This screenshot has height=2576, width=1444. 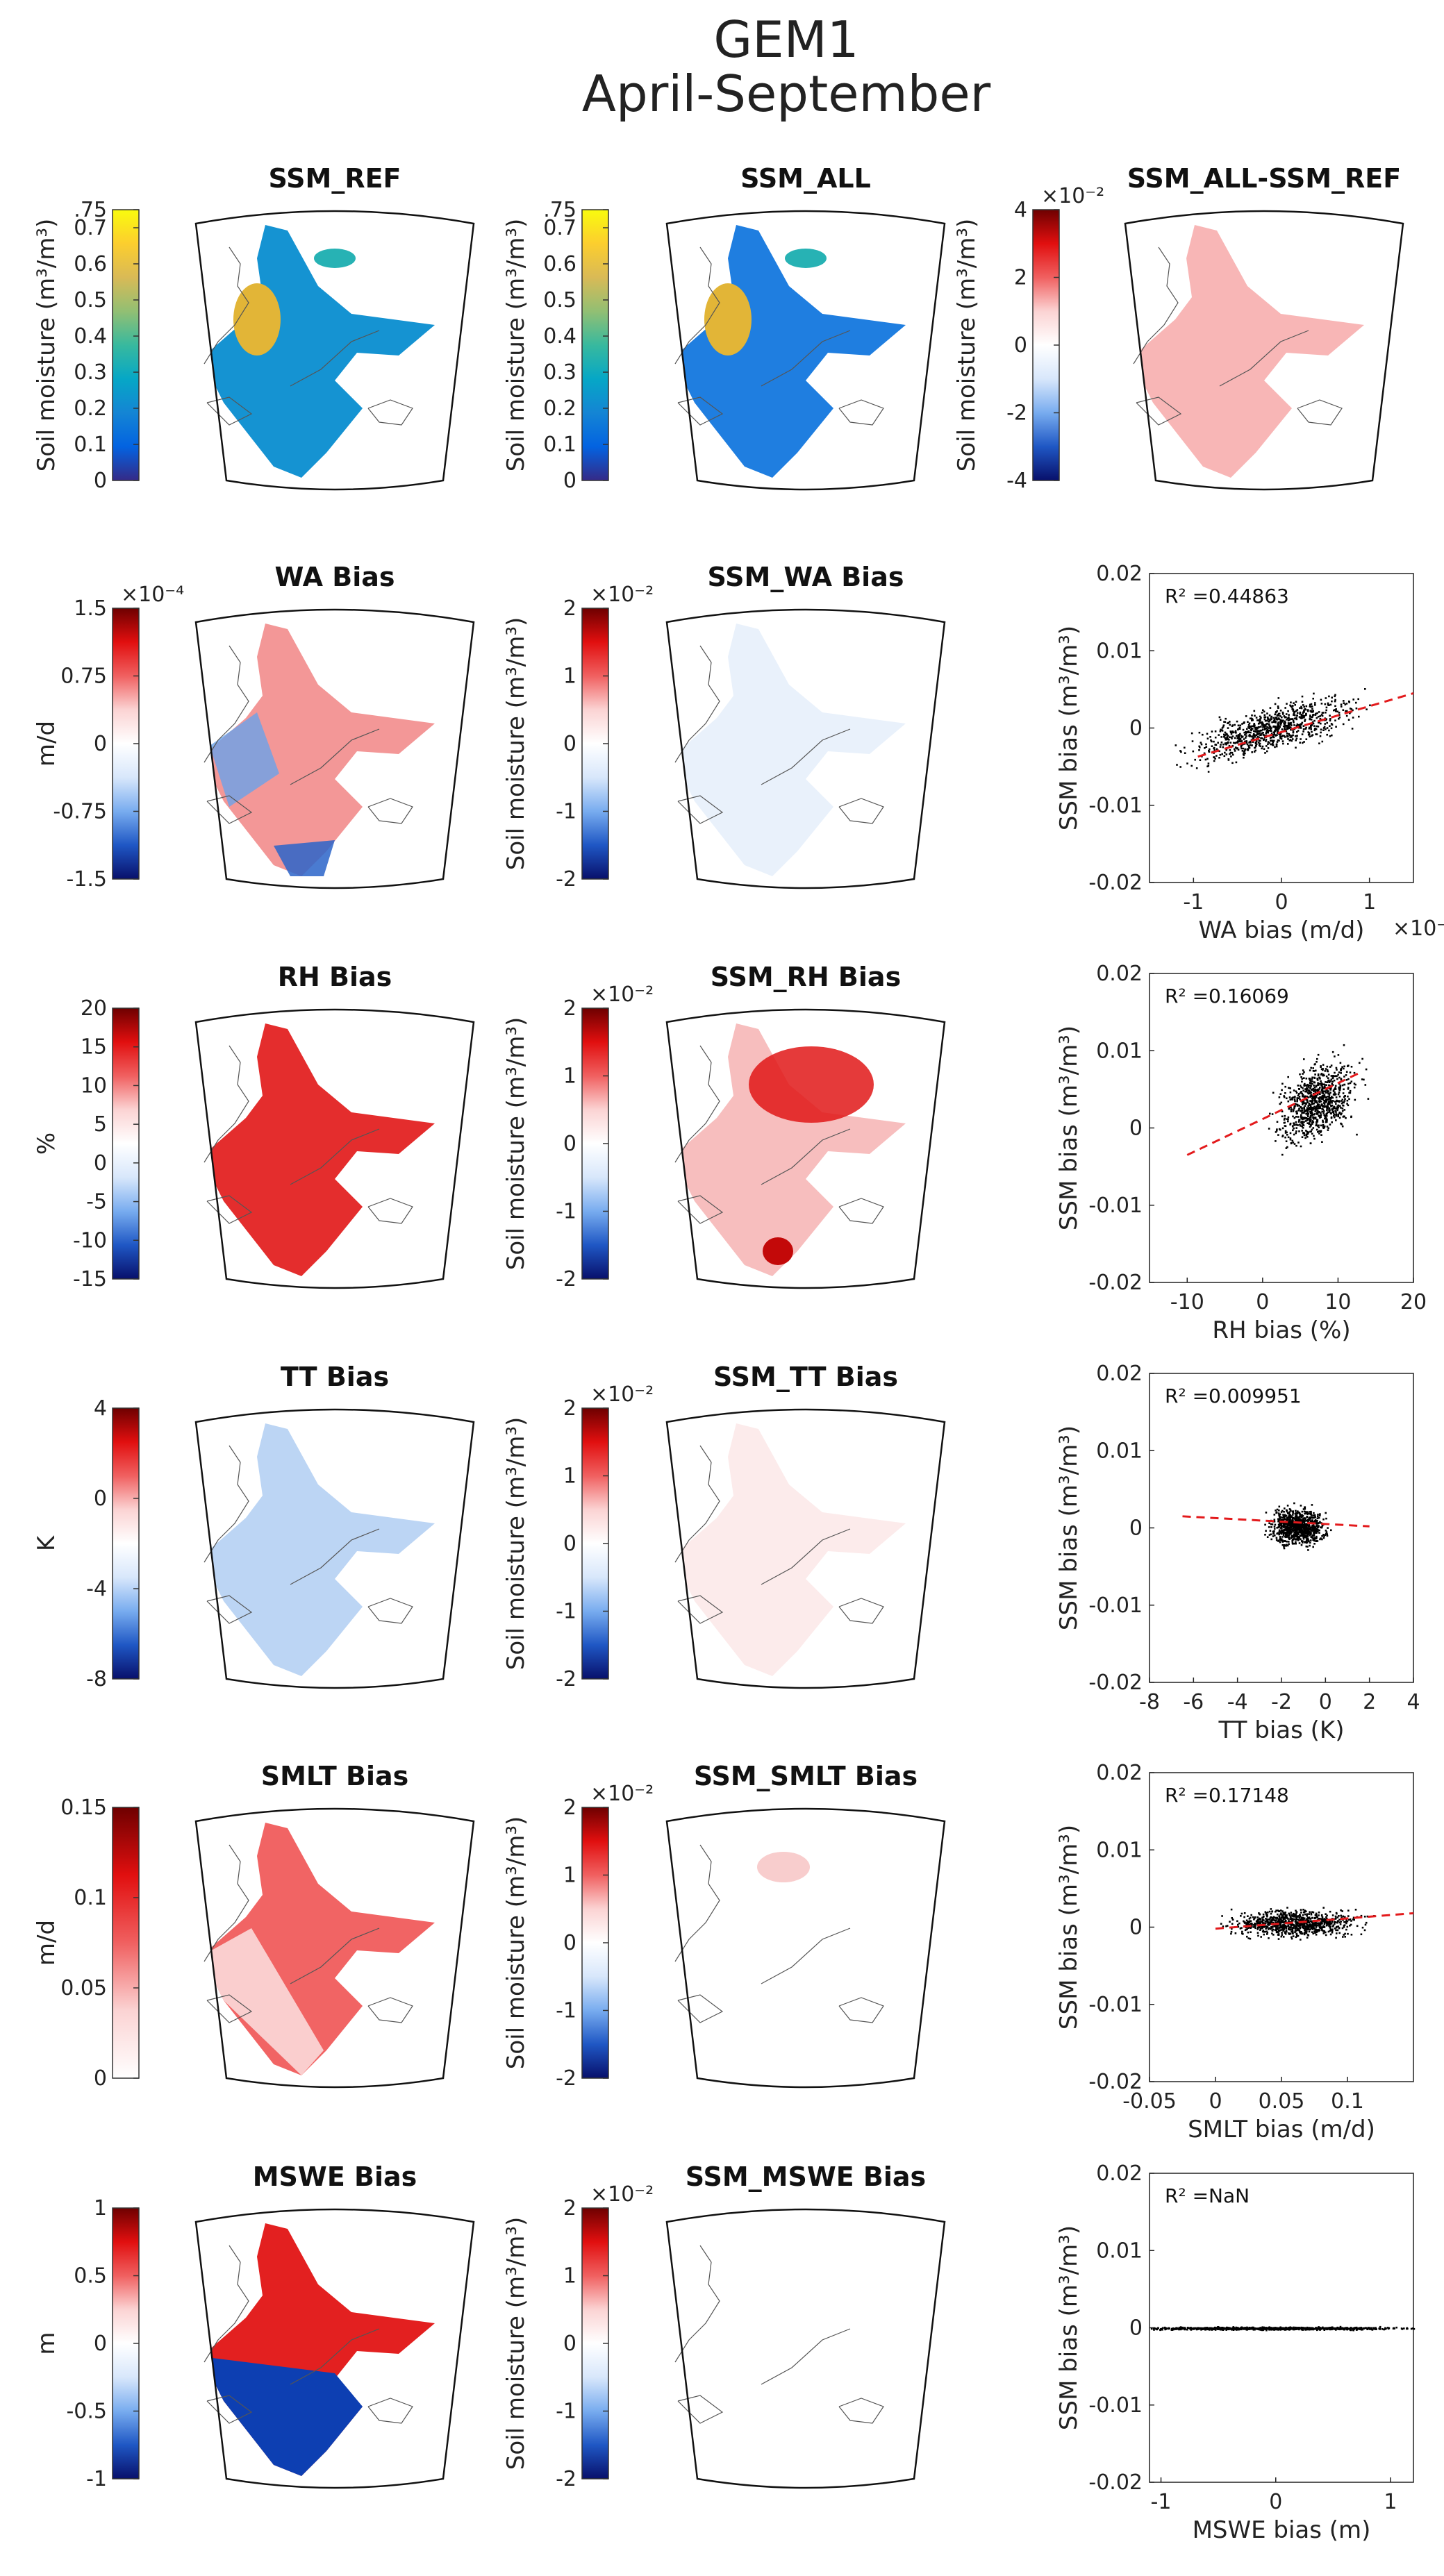 I want to click on colorbar-label: Soil moisture (m³/m³), so click(x=516, y=345).